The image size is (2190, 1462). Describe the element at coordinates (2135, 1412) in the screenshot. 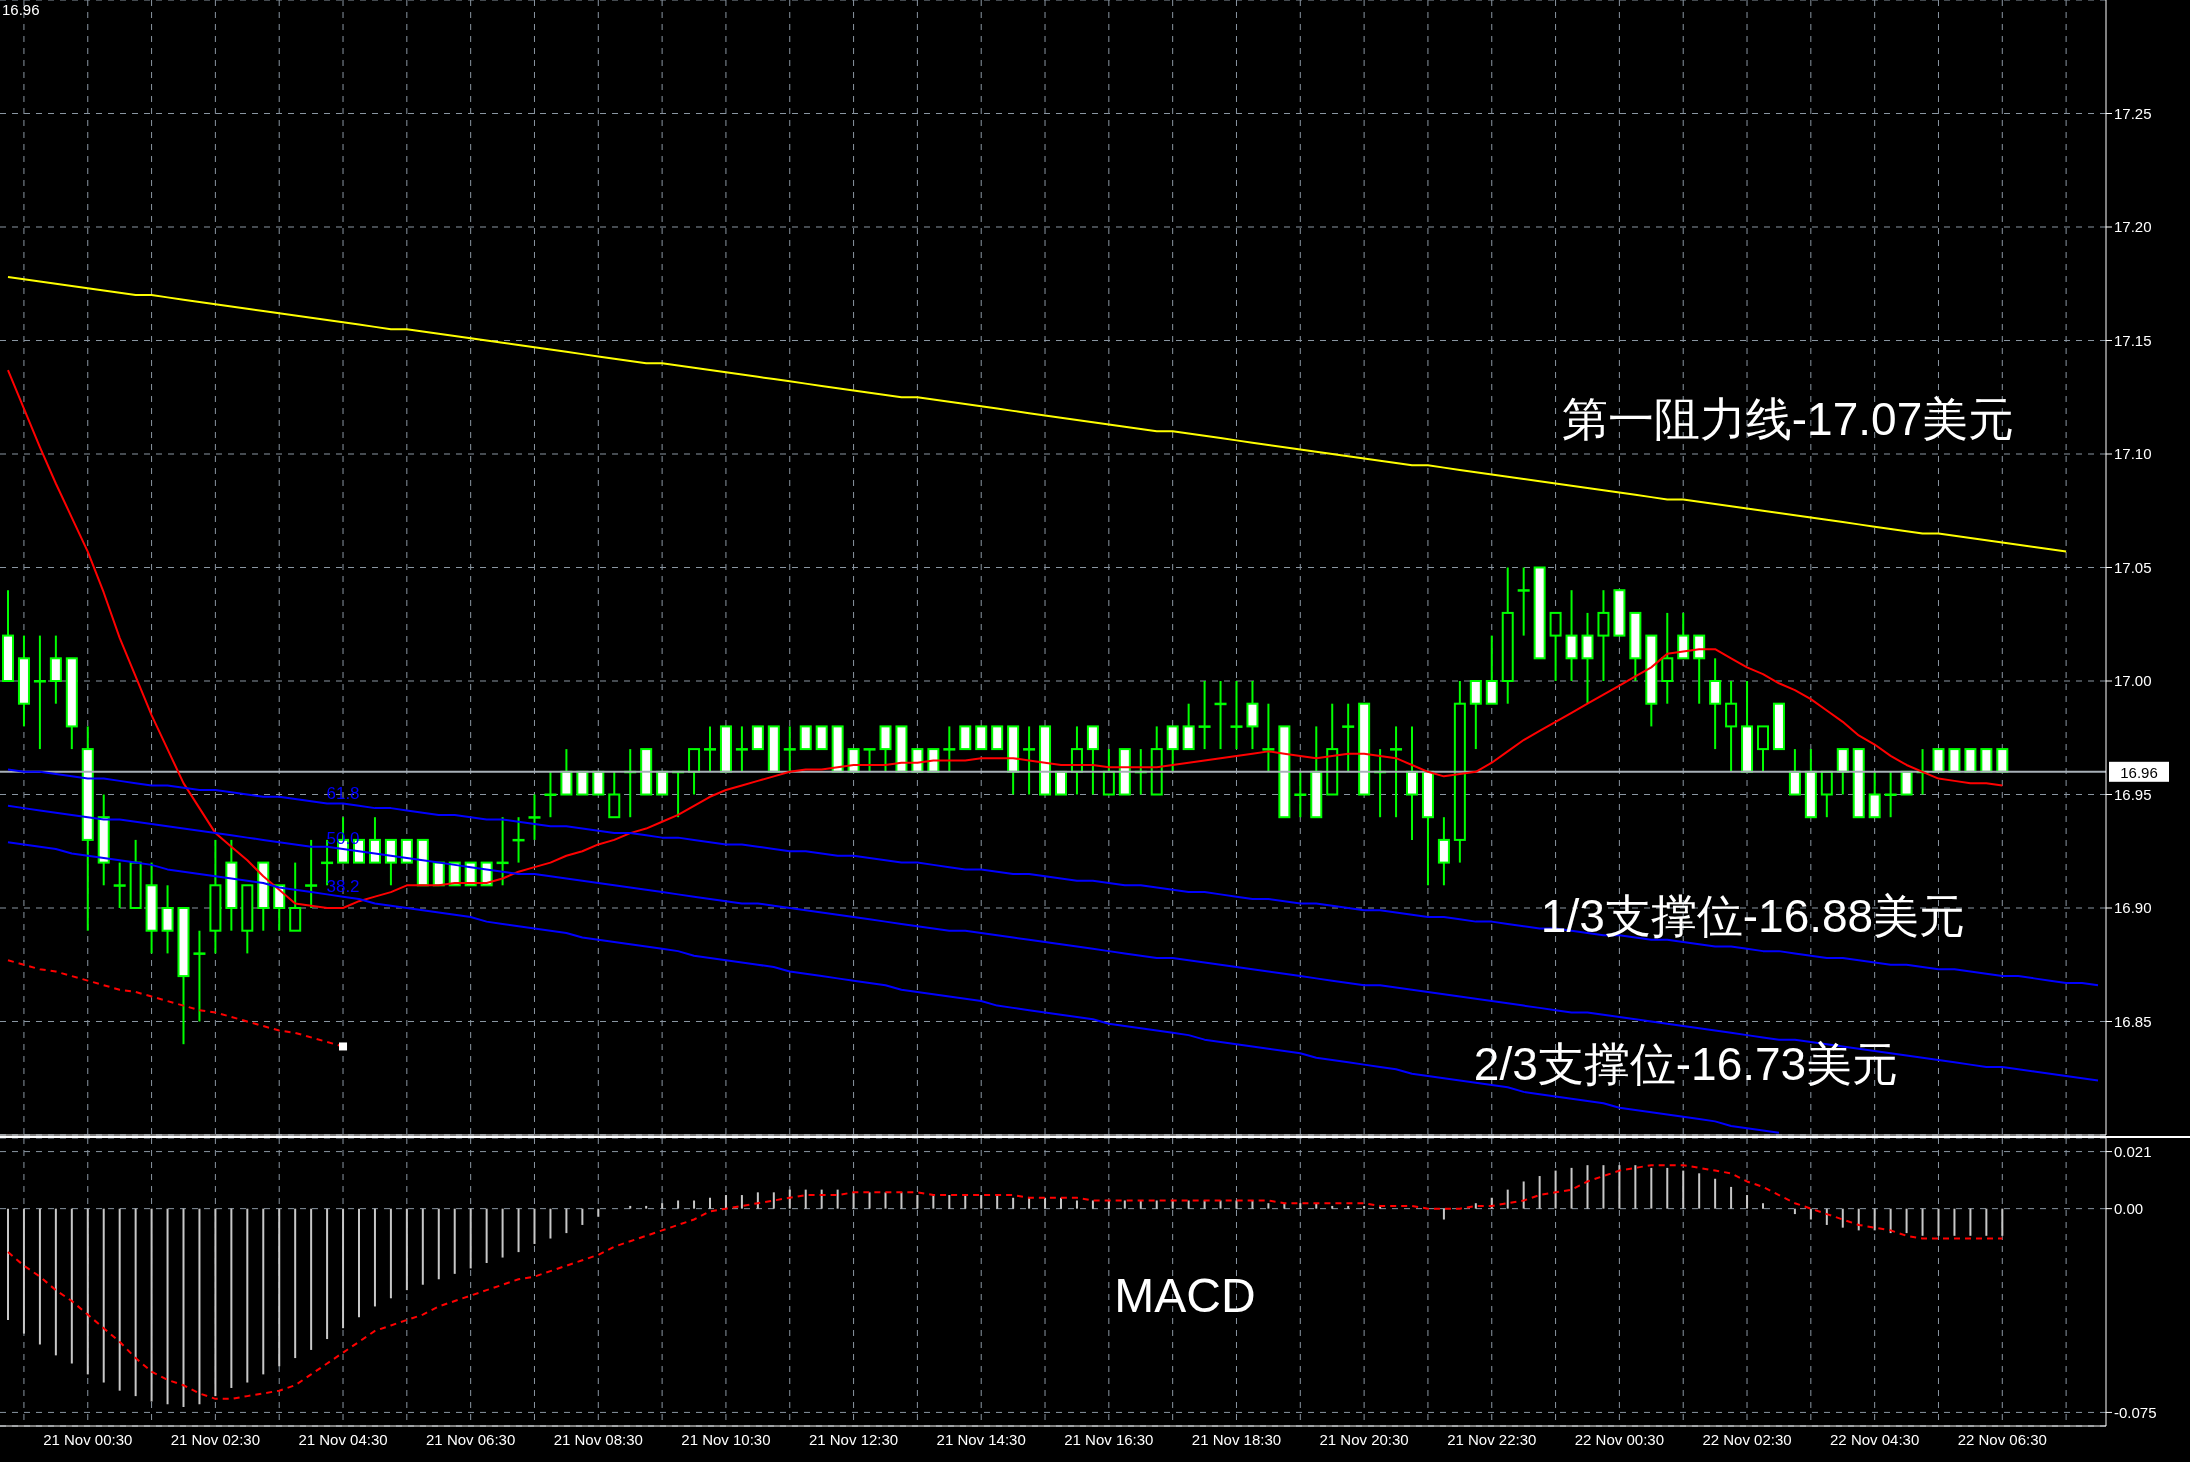

I see `y-tick-label: -0.075` at that location.